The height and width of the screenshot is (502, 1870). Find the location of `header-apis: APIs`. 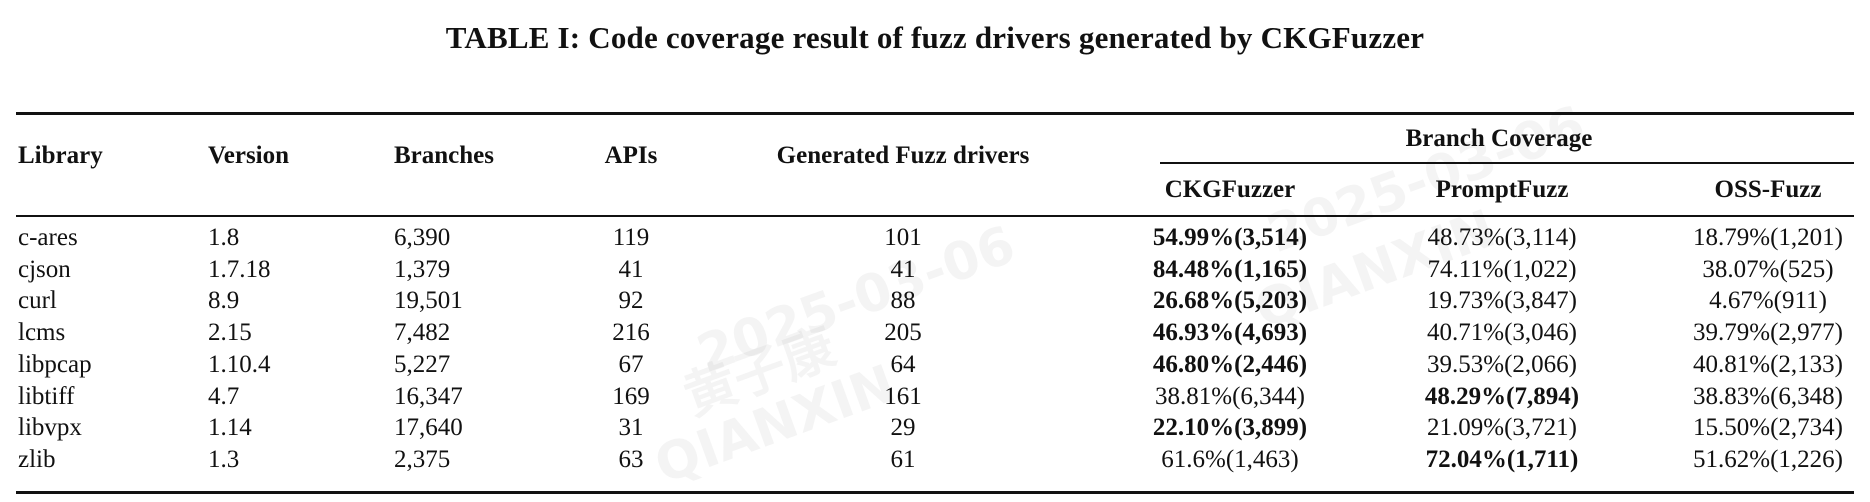

header-apis: APIs is located at coordinates (631, 155).